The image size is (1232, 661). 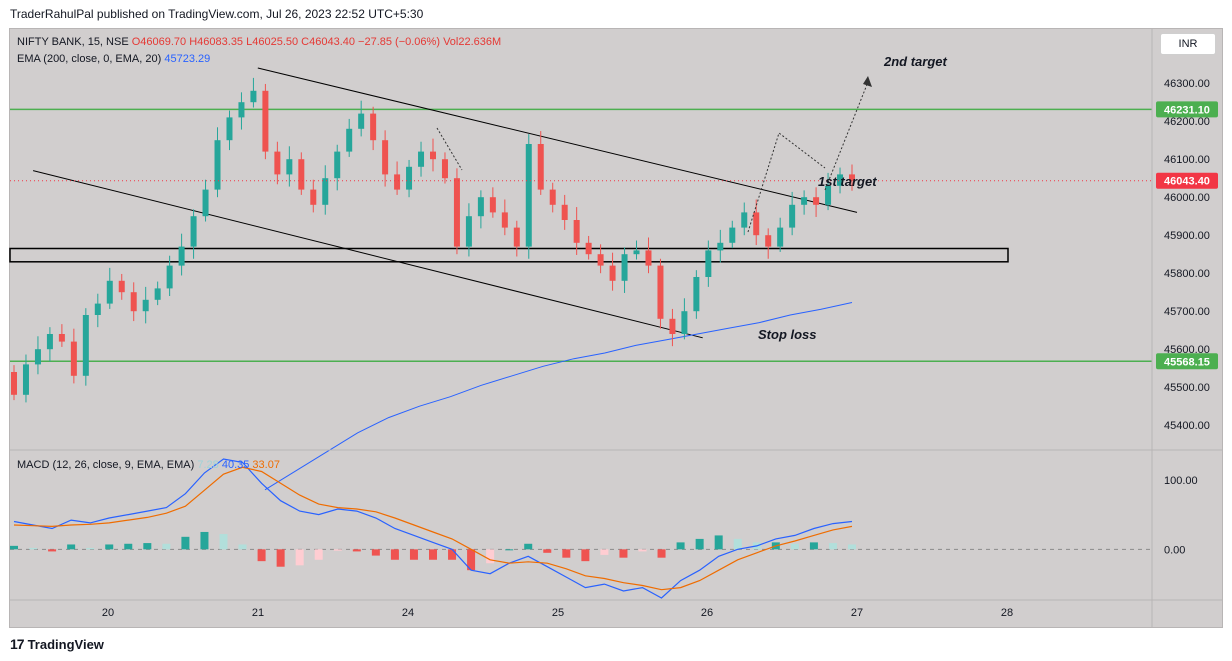 What do you see at coordinates (1187, 84) in the screenshot?
I see `price-tick-label: 46300.00` at bounding box center [1187, 84].